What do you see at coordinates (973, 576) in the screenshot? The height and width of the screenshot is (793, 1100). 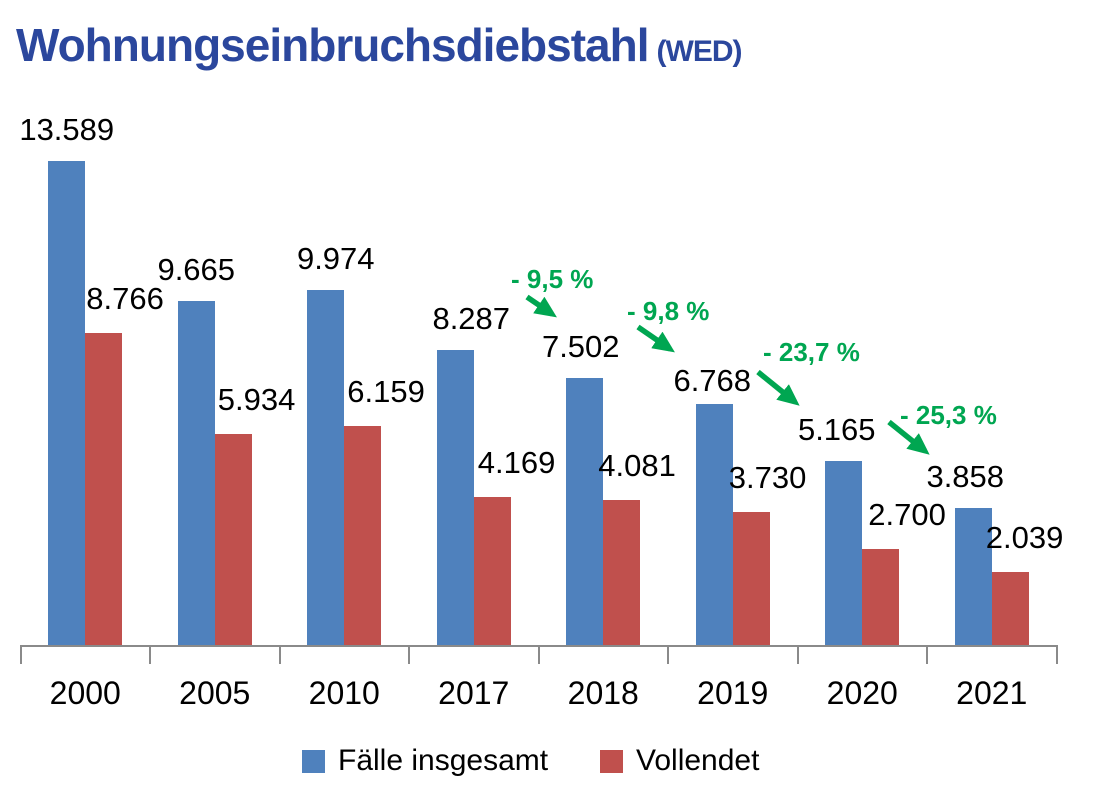 I see `bar-total-2021` at bounding box center [973, 576].